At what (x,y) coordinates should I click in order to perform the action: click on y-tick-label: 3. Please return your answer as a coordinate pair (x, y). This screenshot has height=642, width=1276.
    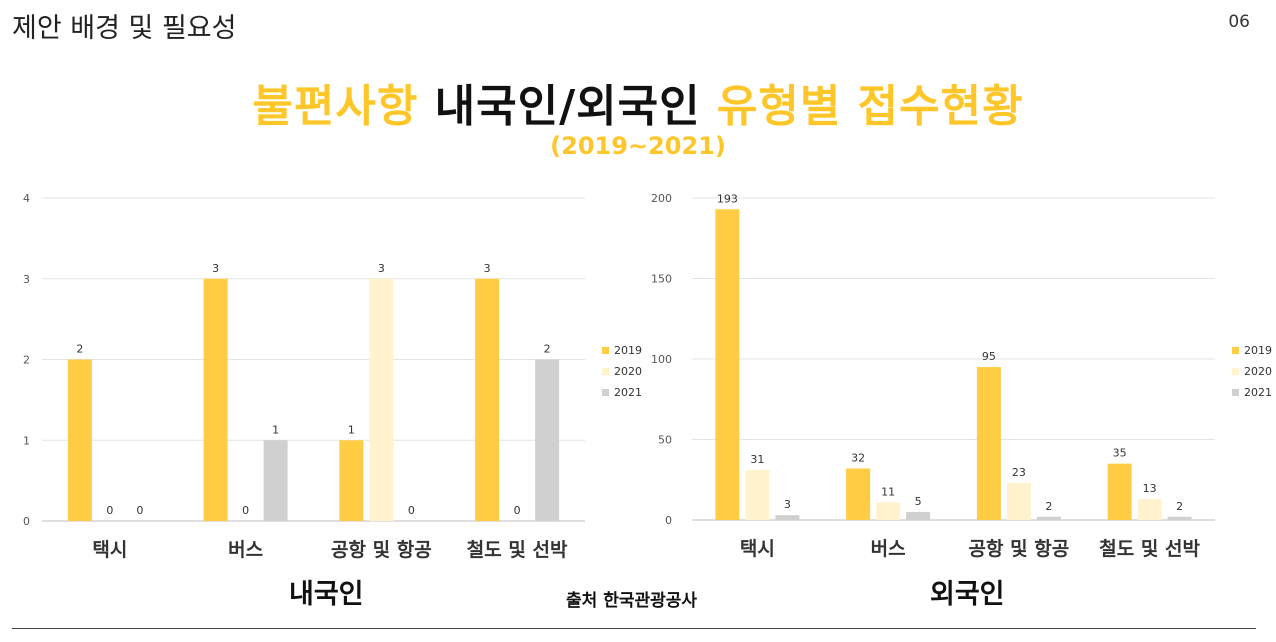
    Looking at the image, I should click on (26, 279).